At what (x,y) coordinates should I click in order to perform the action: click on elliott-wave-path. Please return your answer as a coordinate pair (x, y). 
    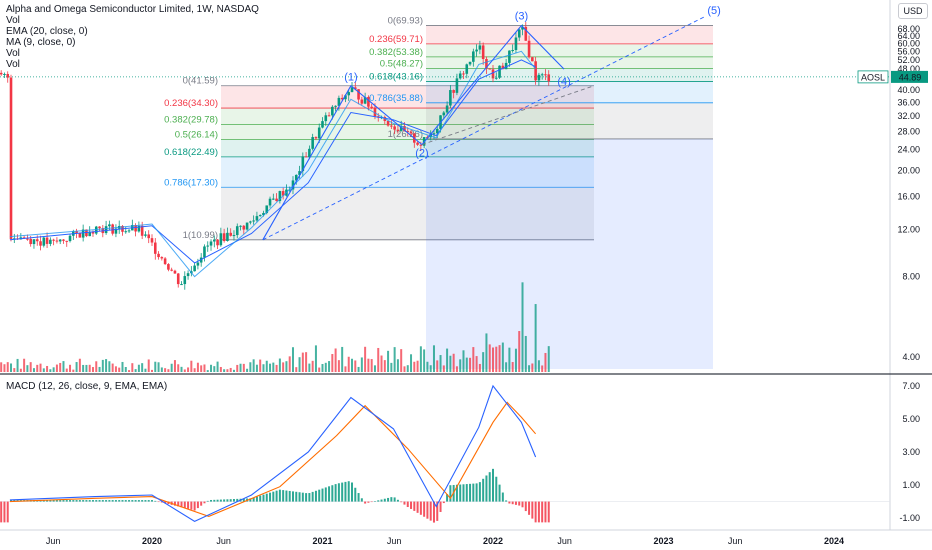
    Looking at the image, I should click on (413, 132).